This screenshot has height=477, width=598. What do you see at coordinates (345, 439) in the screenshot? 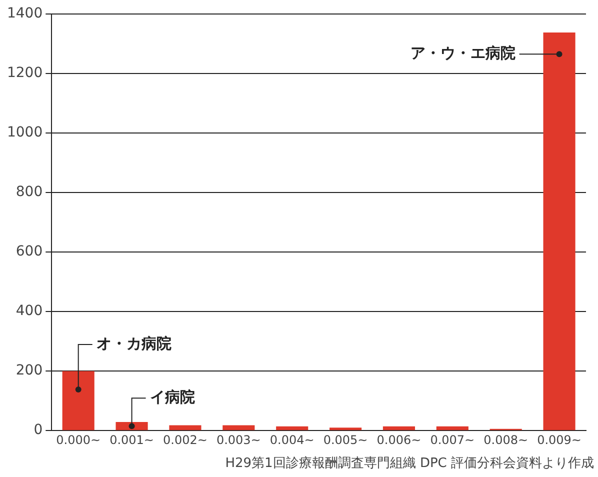
I see `x-tick-label: 0.005~` at bounding box center [345, 439].